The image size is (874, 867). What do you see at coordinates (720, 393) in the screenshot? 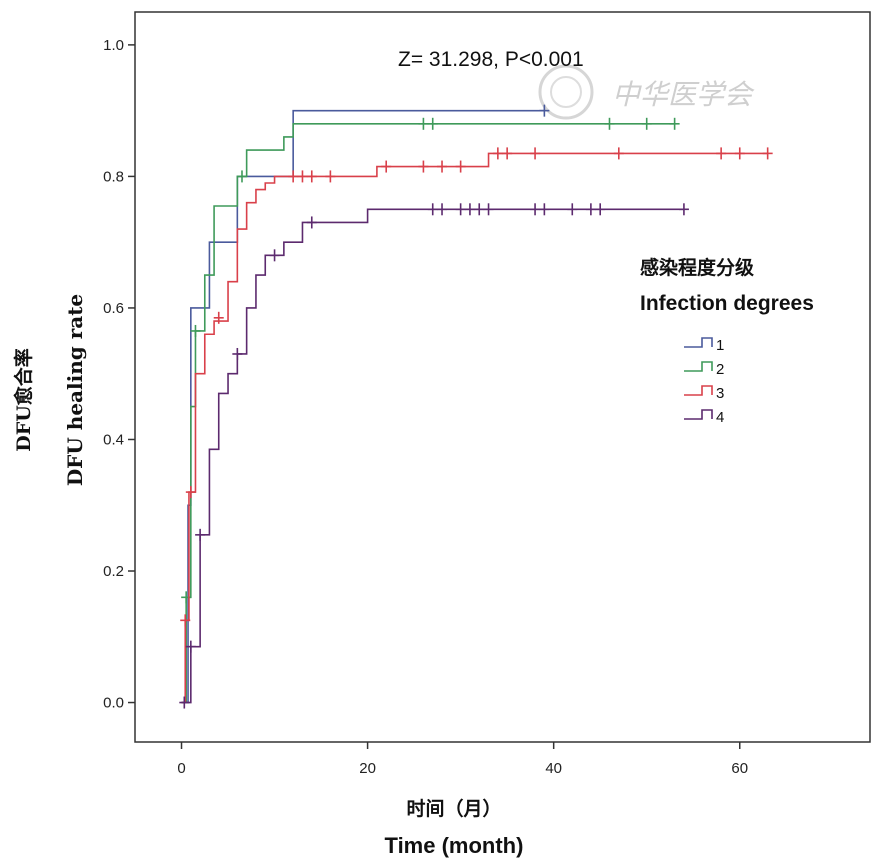
I see `legend-label: 3` at bounding box center [720, 393].